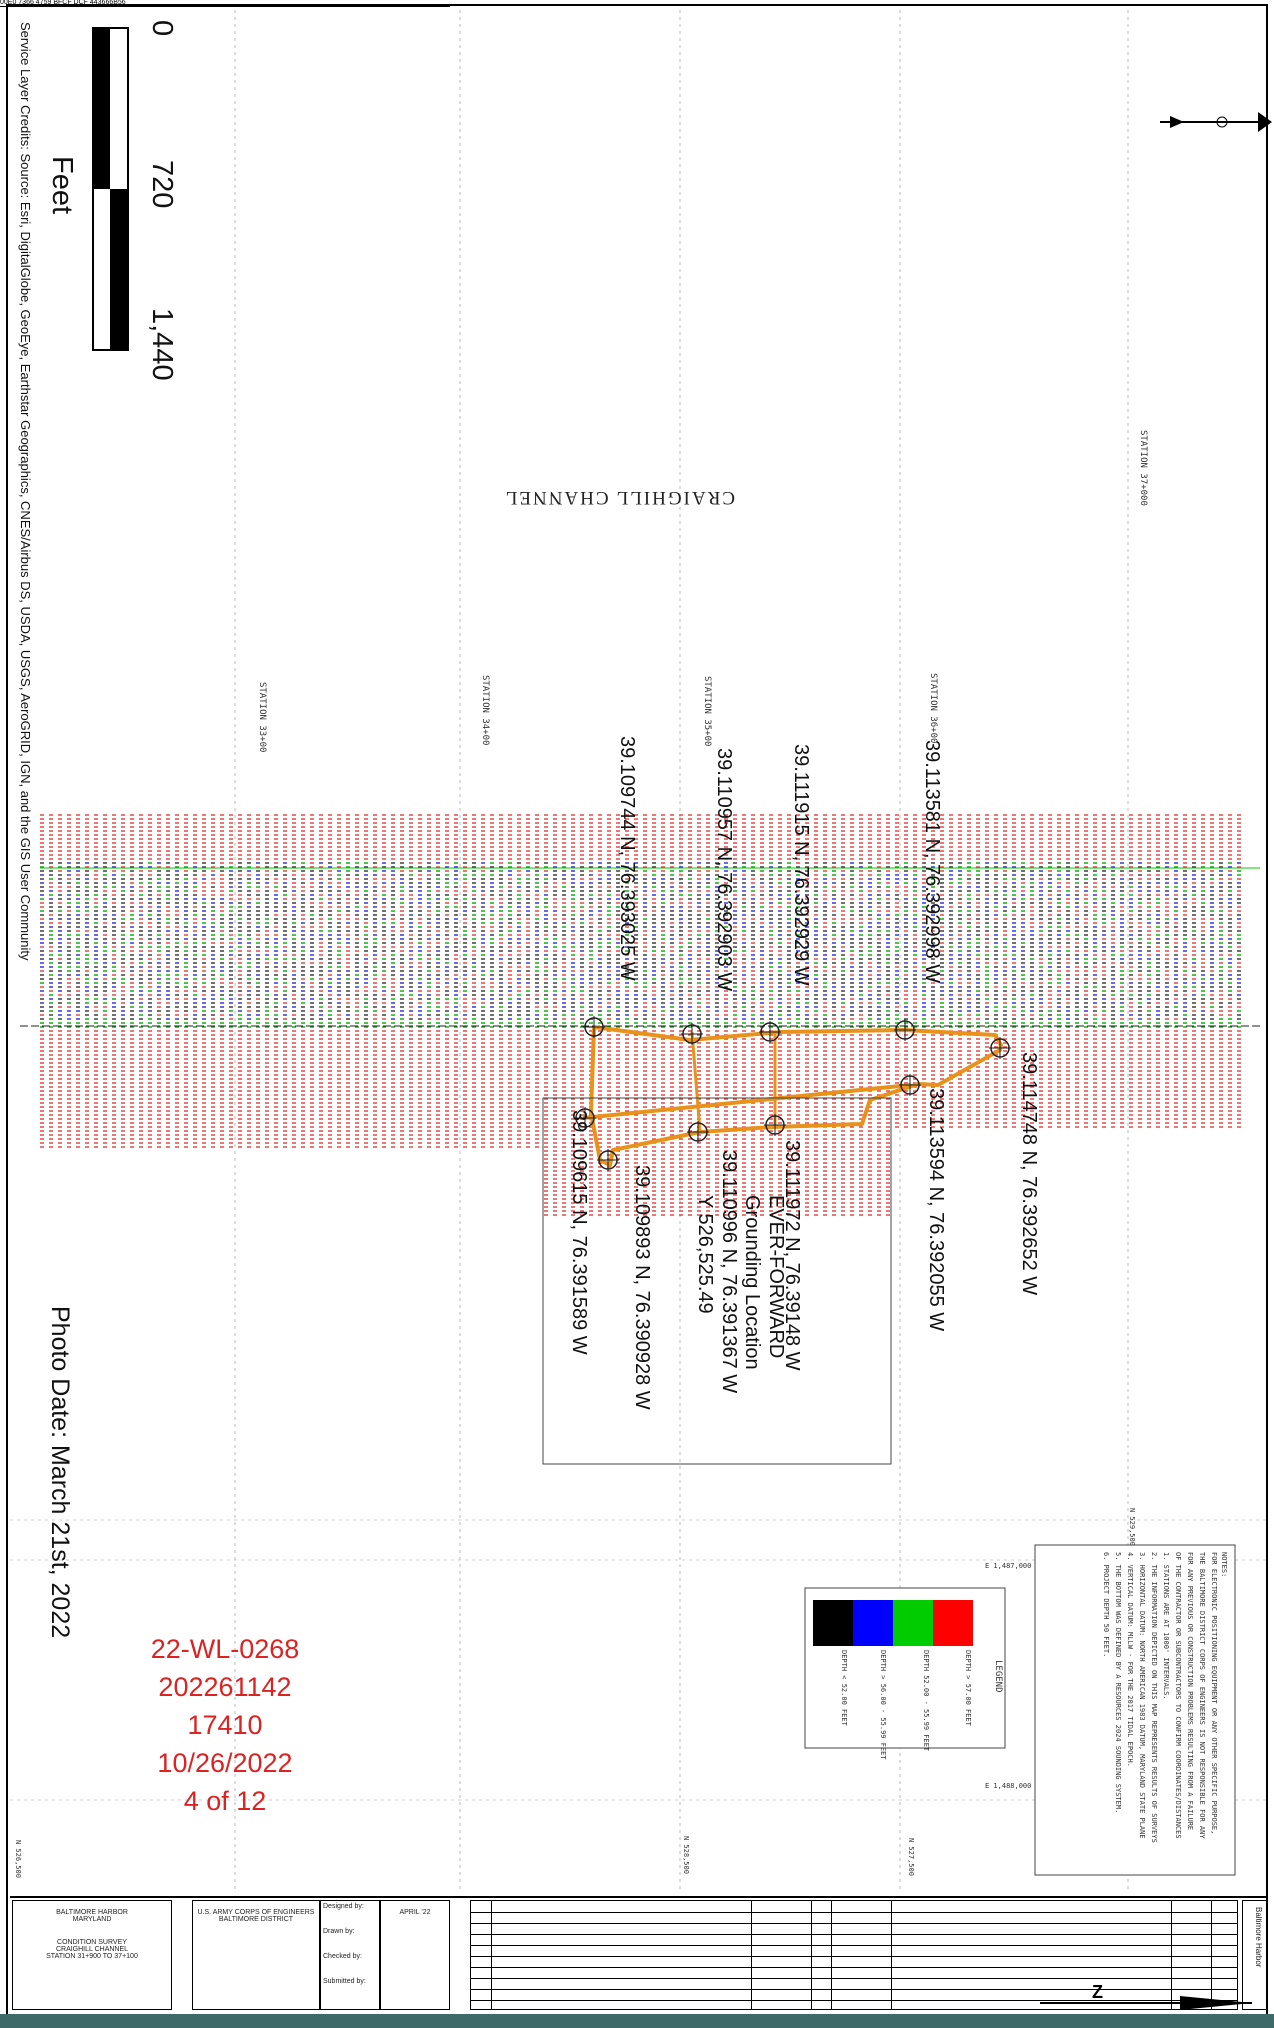 The height and width of the screenshot is (2028, 1274). Describe the element at coordinates (1143, 468) in the screenshot. I see `station-37: STATION 37+000` at that location.